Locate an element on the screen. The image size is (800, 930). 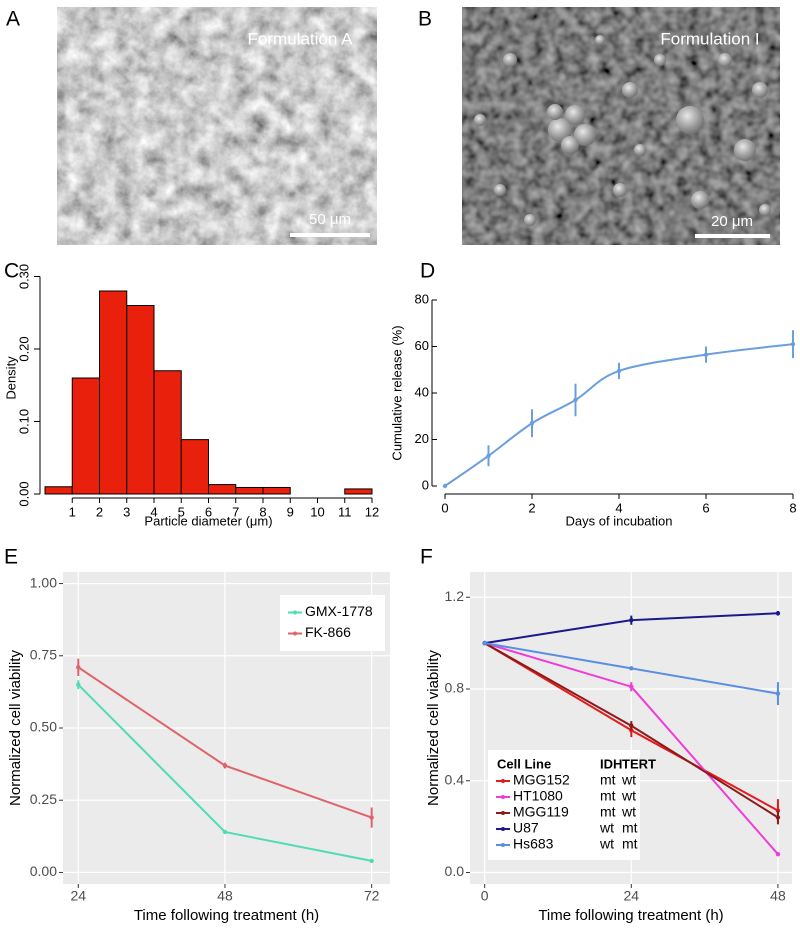
y-tick-label: 80 is located at coordinates (422, 298).